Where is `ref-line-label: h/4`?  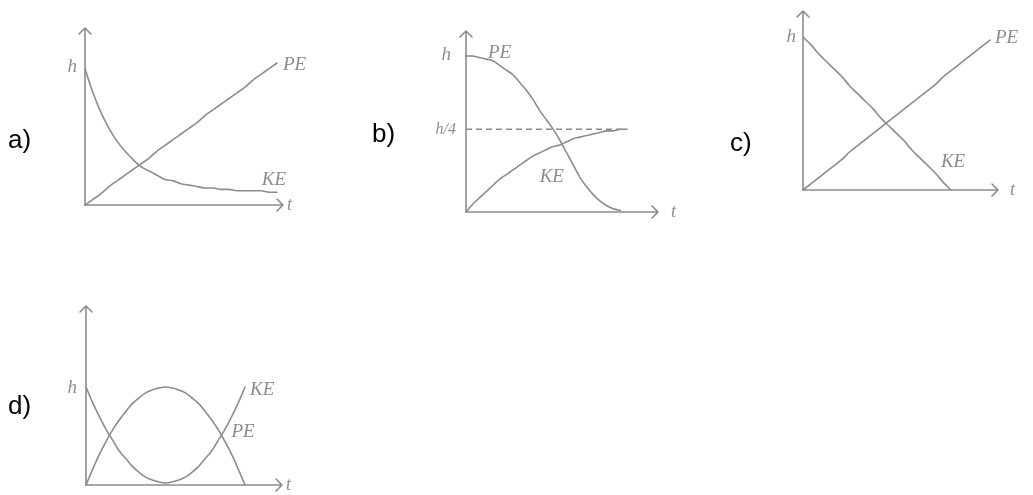
ref-line-label: h/4 is located at coordinates (445, 128).